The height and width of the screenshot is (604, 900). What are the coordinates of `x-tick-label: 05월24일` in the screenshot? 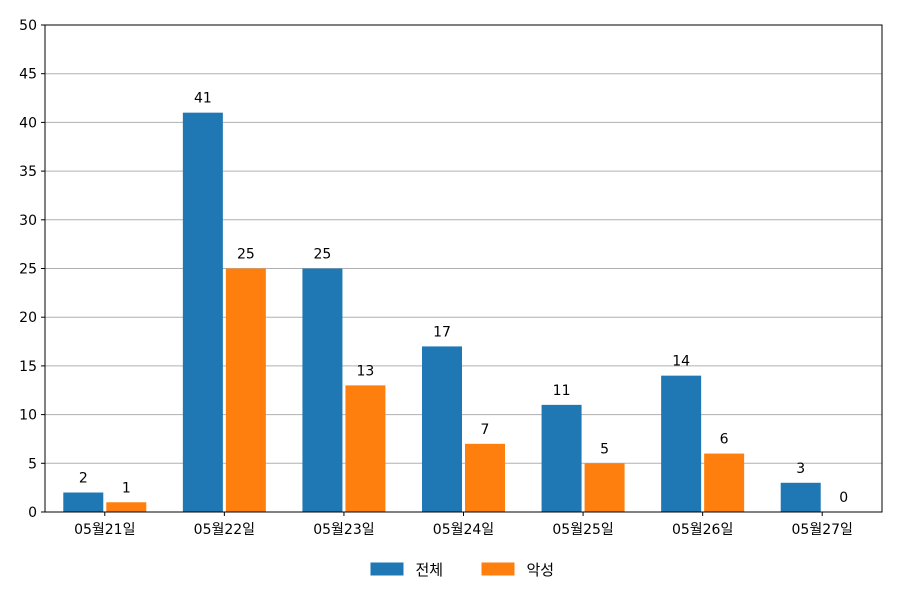 It's located at (463, 530).